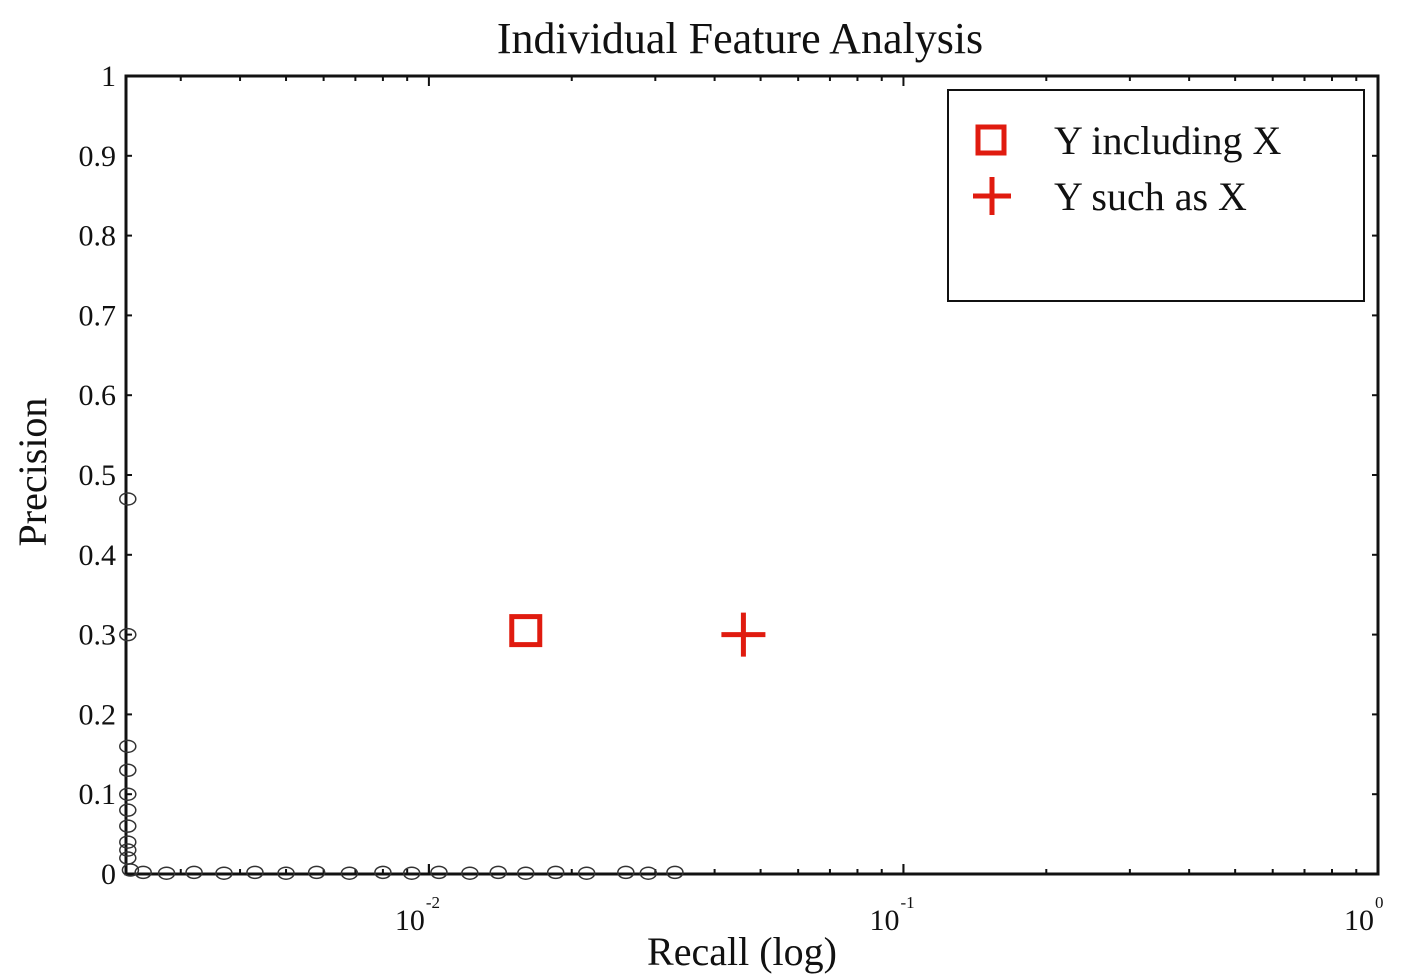 The width and height of the screenshot is (1404, 975). I want to click on x-tick-exponent: -2, so click(433, 902).